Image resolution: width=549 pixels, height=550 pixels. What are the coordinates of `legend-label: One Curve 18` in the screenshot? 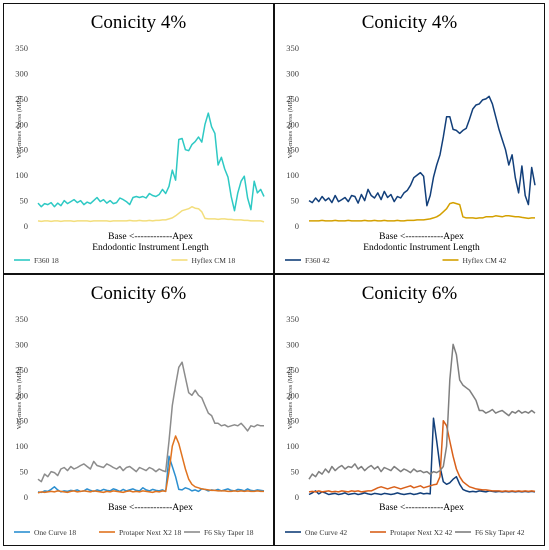 It's located at (55, 532).